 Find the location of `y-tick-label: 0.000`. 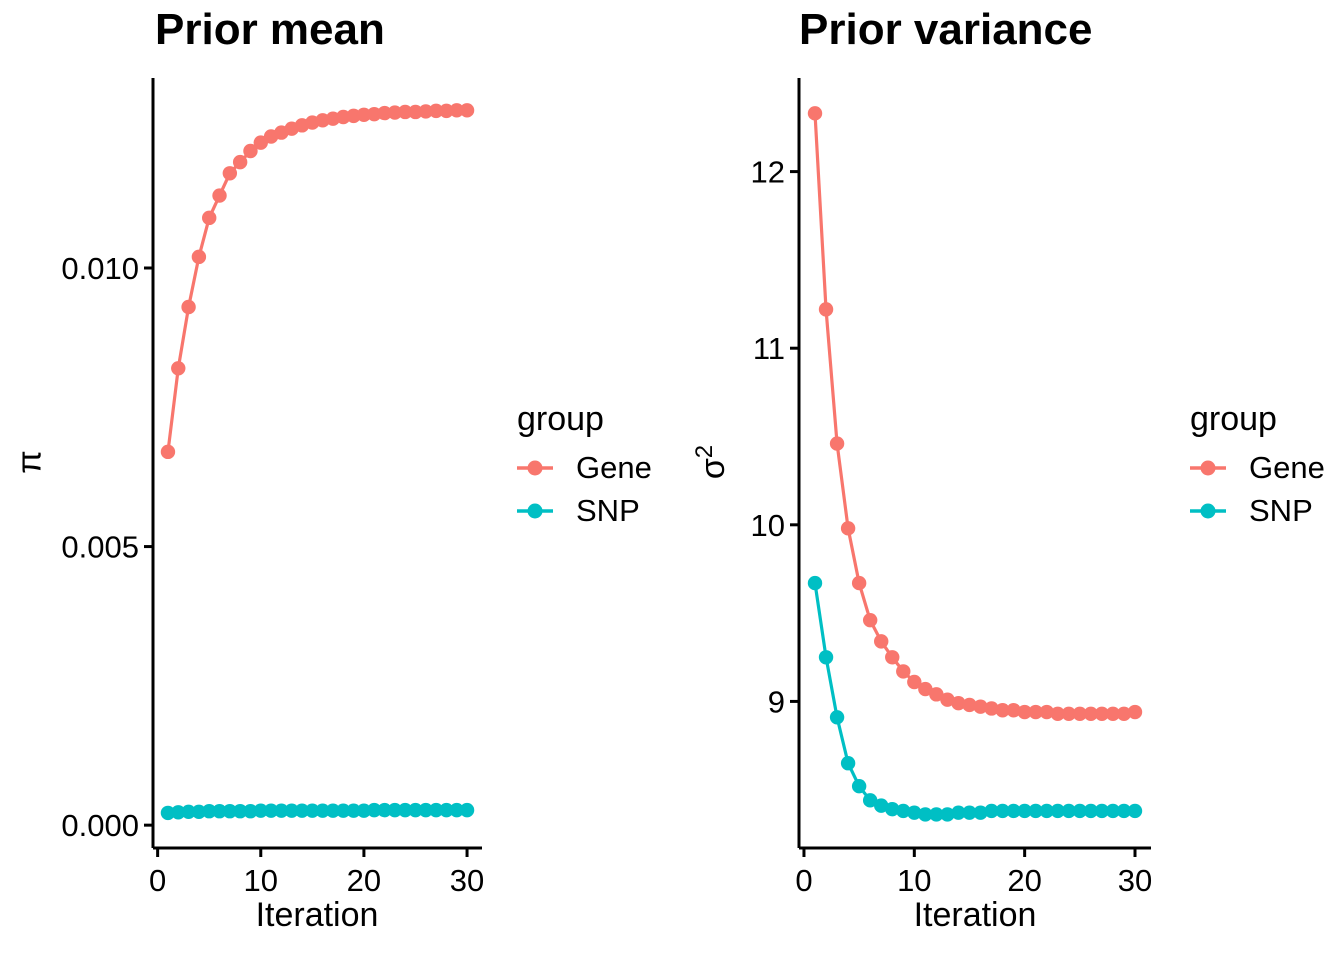

y-tick-label: 0.000 is located at coordinates (100, 825).